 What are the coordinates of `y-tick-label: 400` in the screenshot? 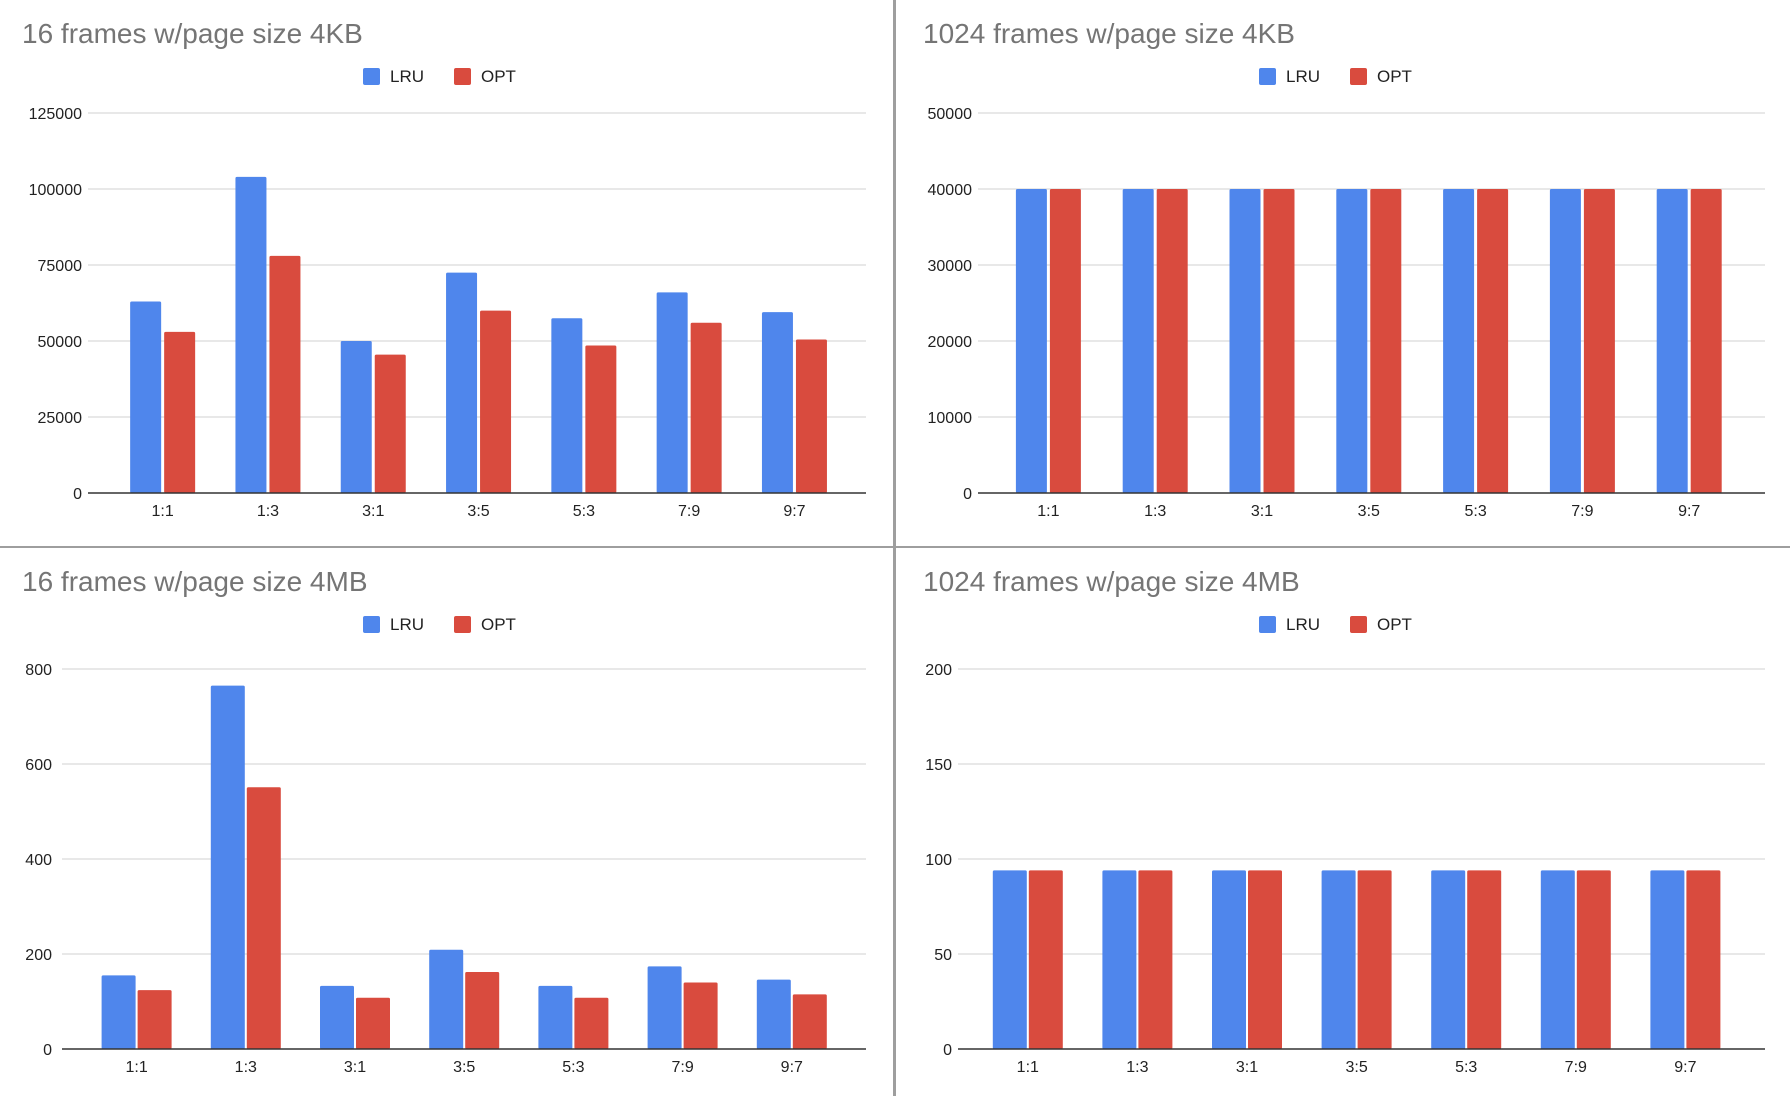 It's located at (38, 860).